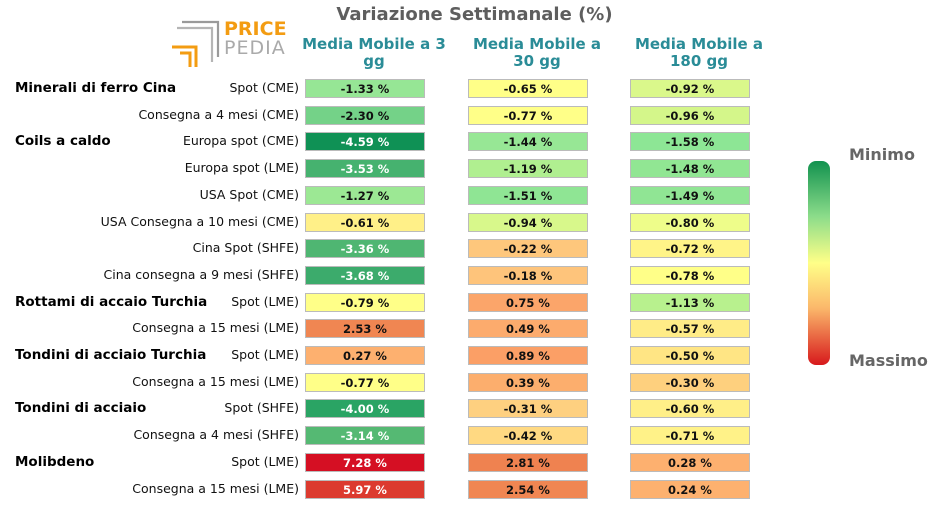  Describe the element at coordinates (96, 88) in the screenshot. I see `group-label: Minerali di ferro Cina` at that location.